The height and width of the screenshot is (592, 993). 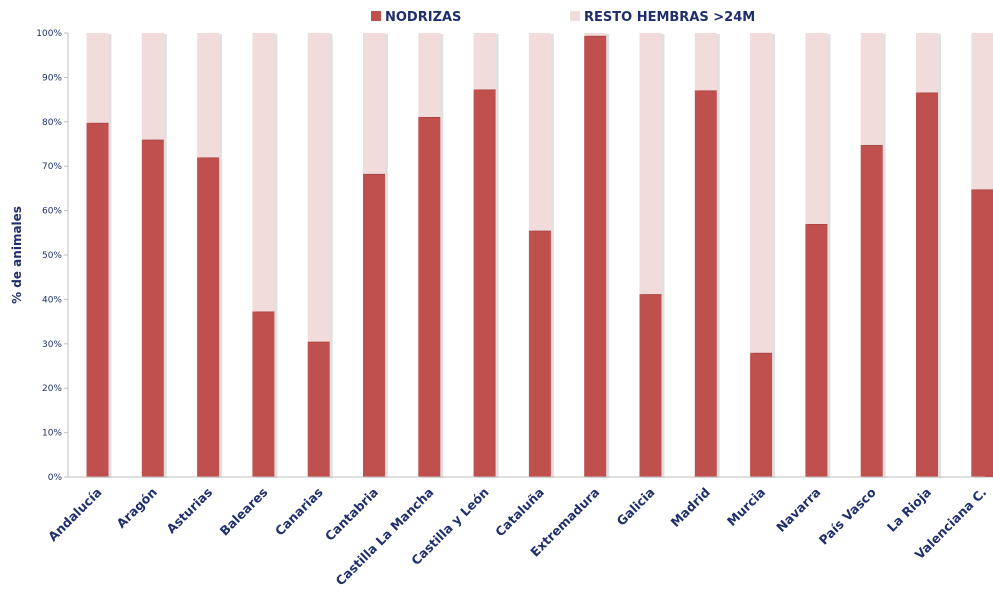 What do you see at coordinates (690, 507) in the screenshot?
I see `x-tick-label: Madrid` at bounding box center [690, 507].